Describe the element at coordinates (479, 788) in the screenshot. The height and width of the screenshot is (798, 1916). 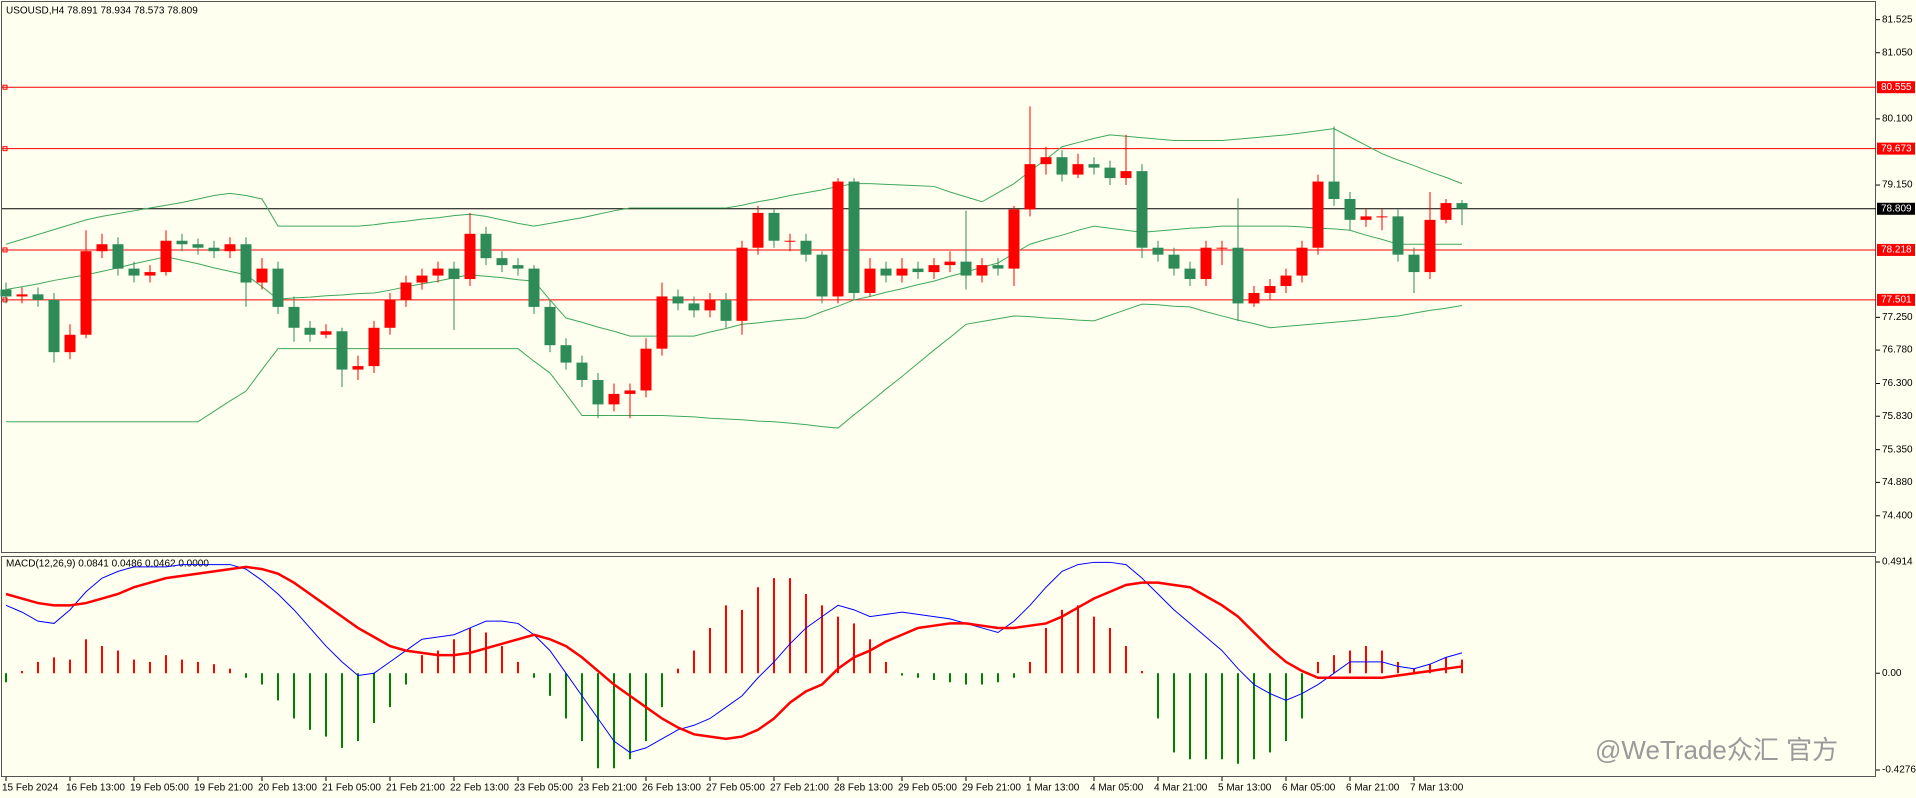
I see `x-tick-label: 22 Feb 13:00` at that location.